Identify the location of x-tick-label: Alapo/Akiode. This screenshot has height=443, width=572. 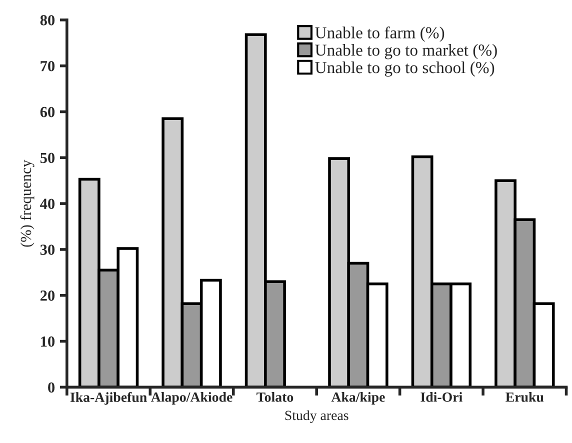
(191, 398).